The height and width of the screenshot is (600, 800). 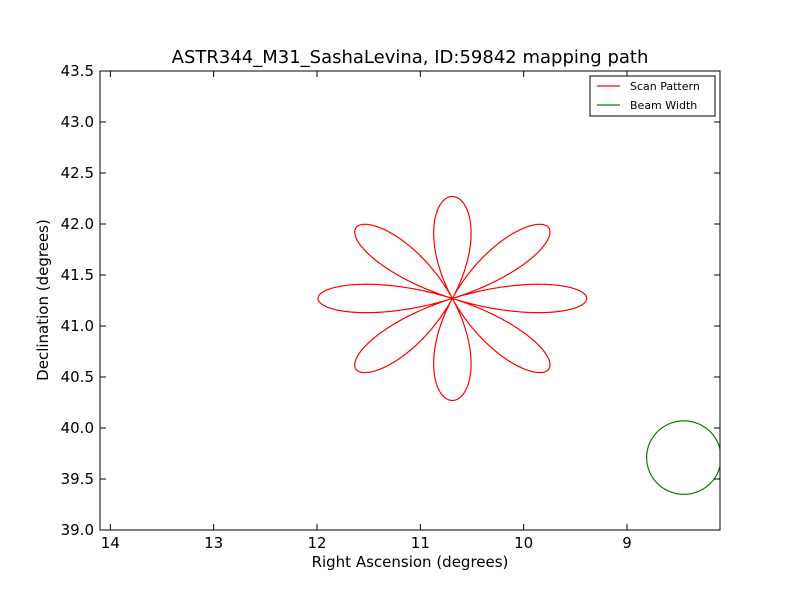 What do you see at coordinates (77, 122) in the screenshot?
I see `y-tick-label: 43.0` at bounding box center [77, 122].